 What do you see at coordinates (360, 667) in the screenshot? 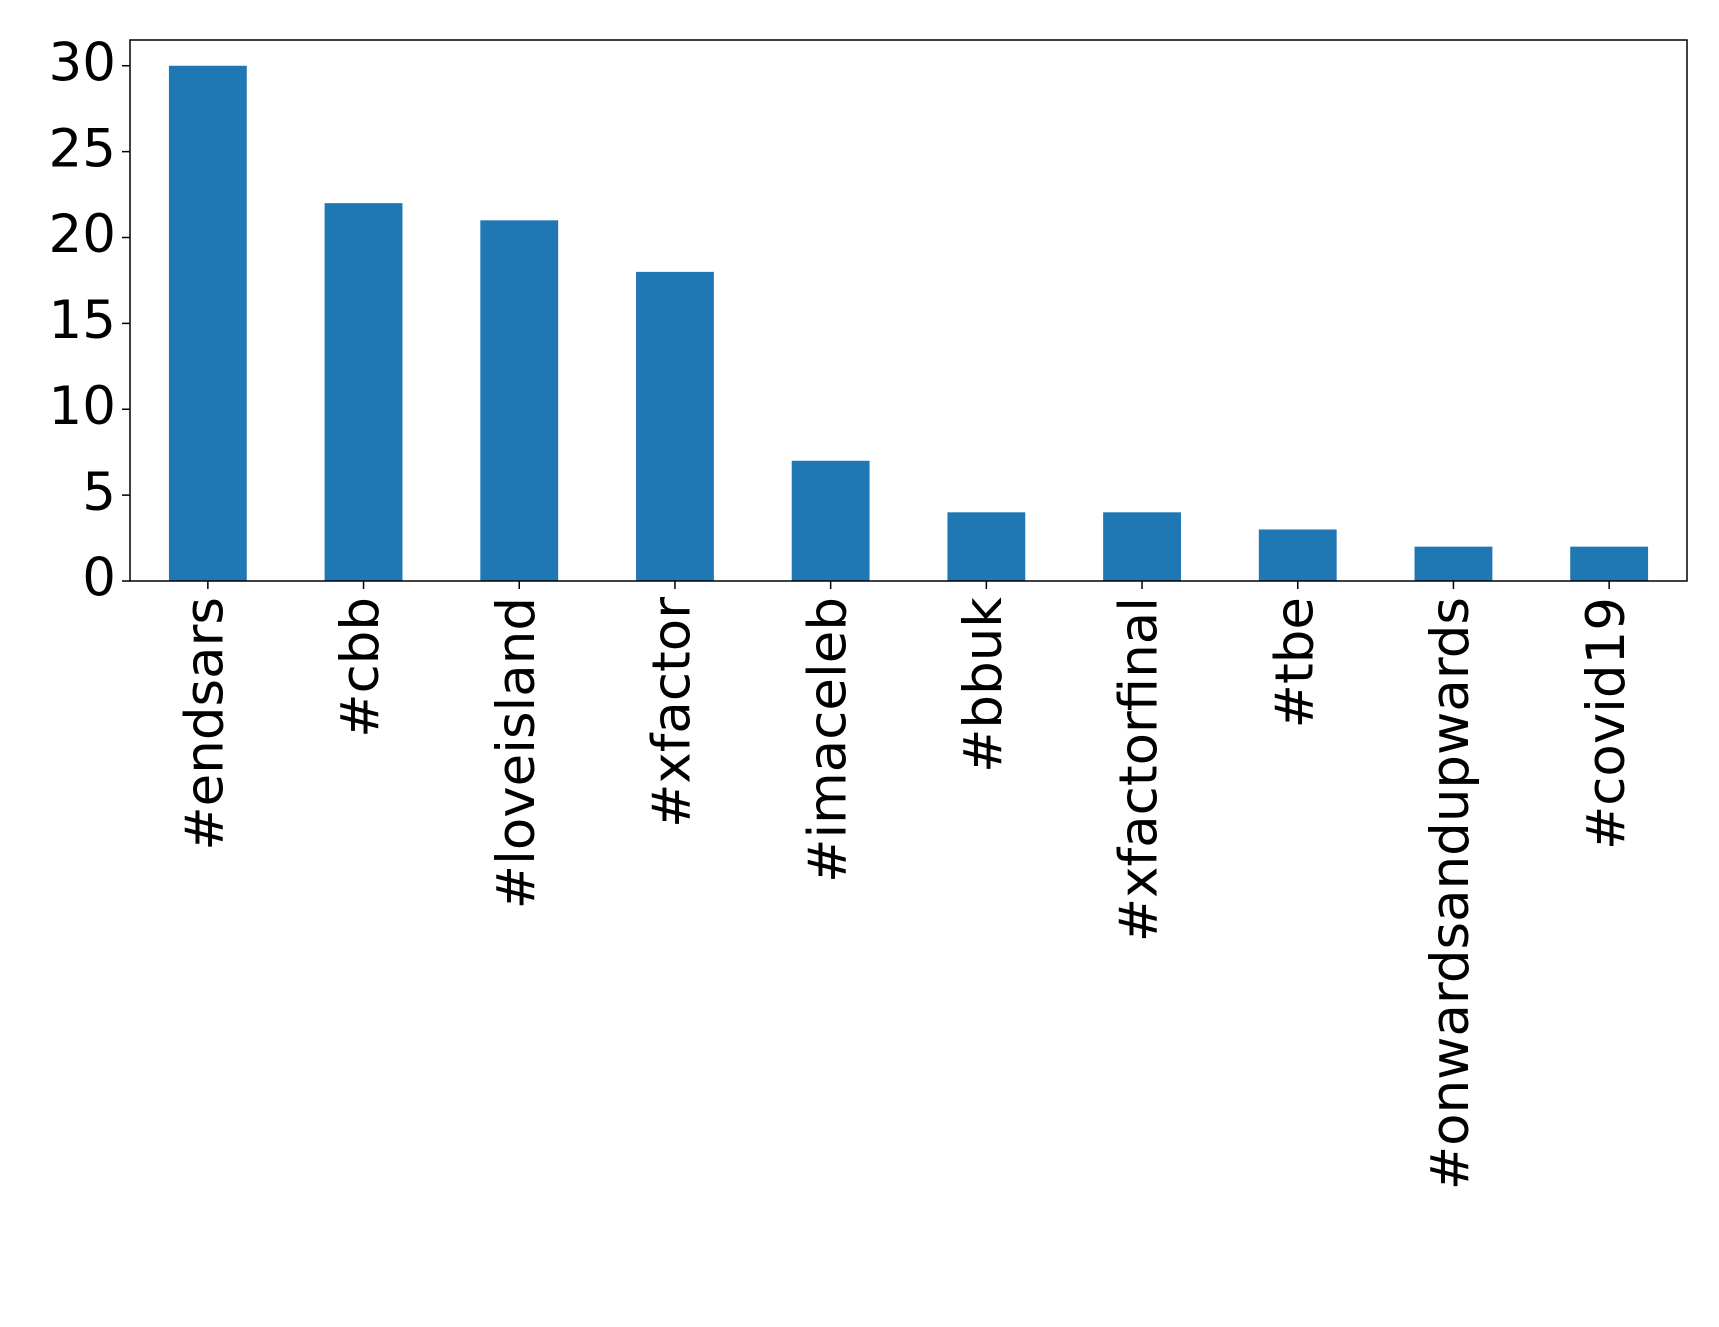
I see `x-tick-label: #cbb` at bounding box center [360, 667].